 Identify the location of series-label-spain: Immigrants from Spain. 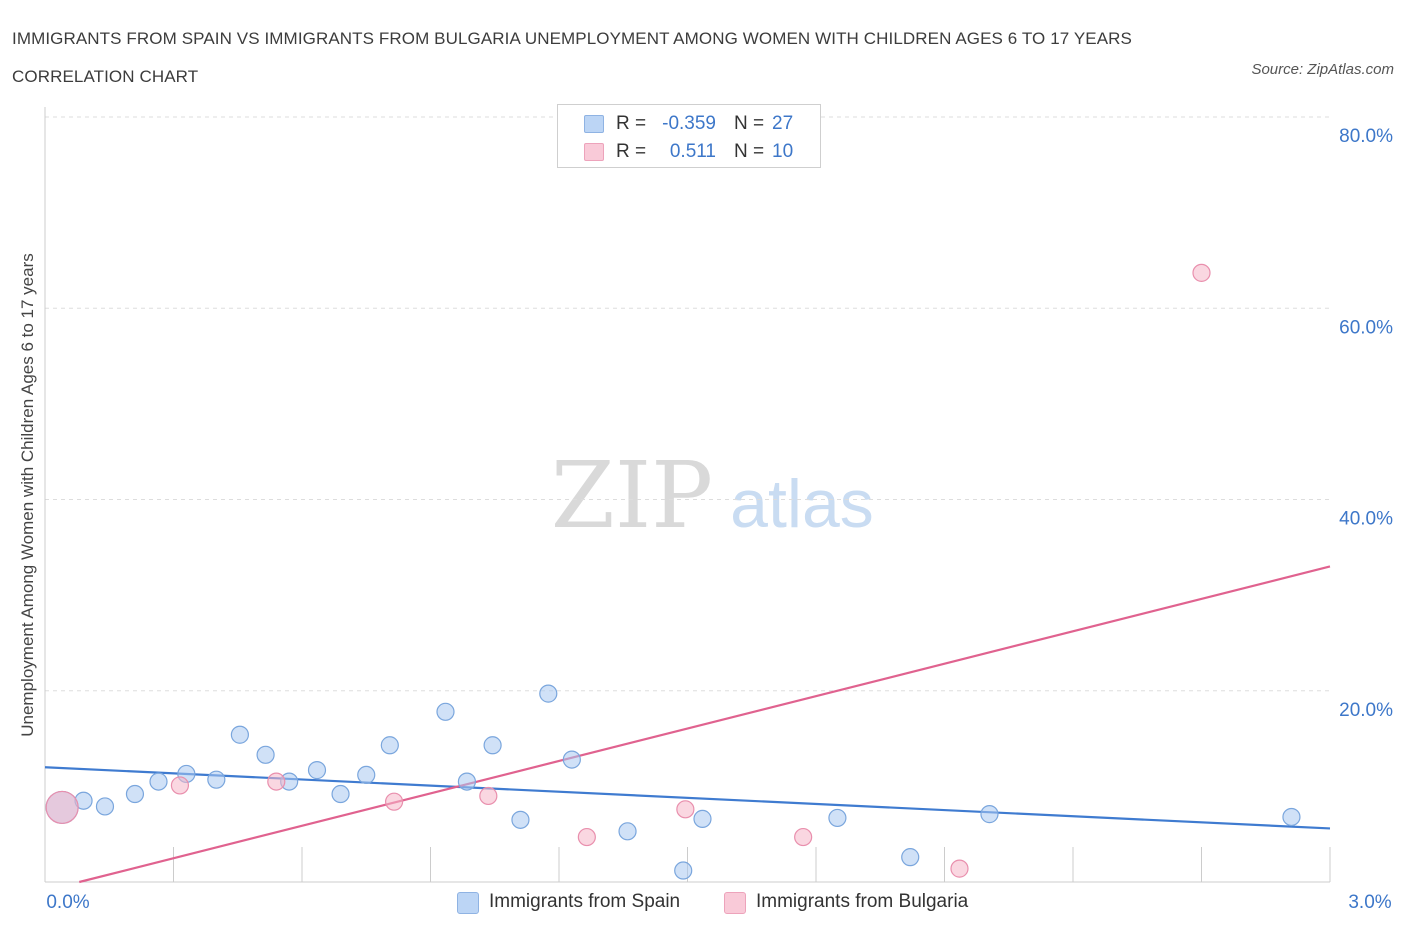
(585, 901).